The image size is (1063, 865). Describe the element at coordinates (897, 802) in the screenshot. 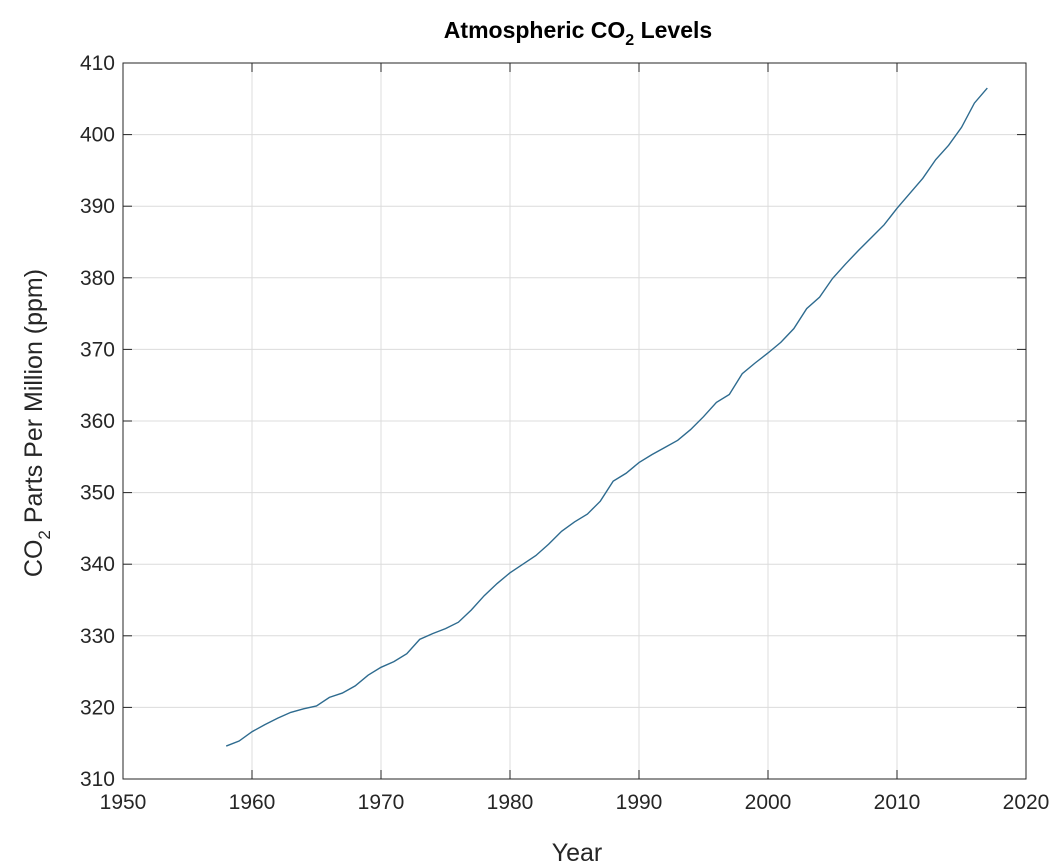

I see `x-tick-label: 2010` at that location.